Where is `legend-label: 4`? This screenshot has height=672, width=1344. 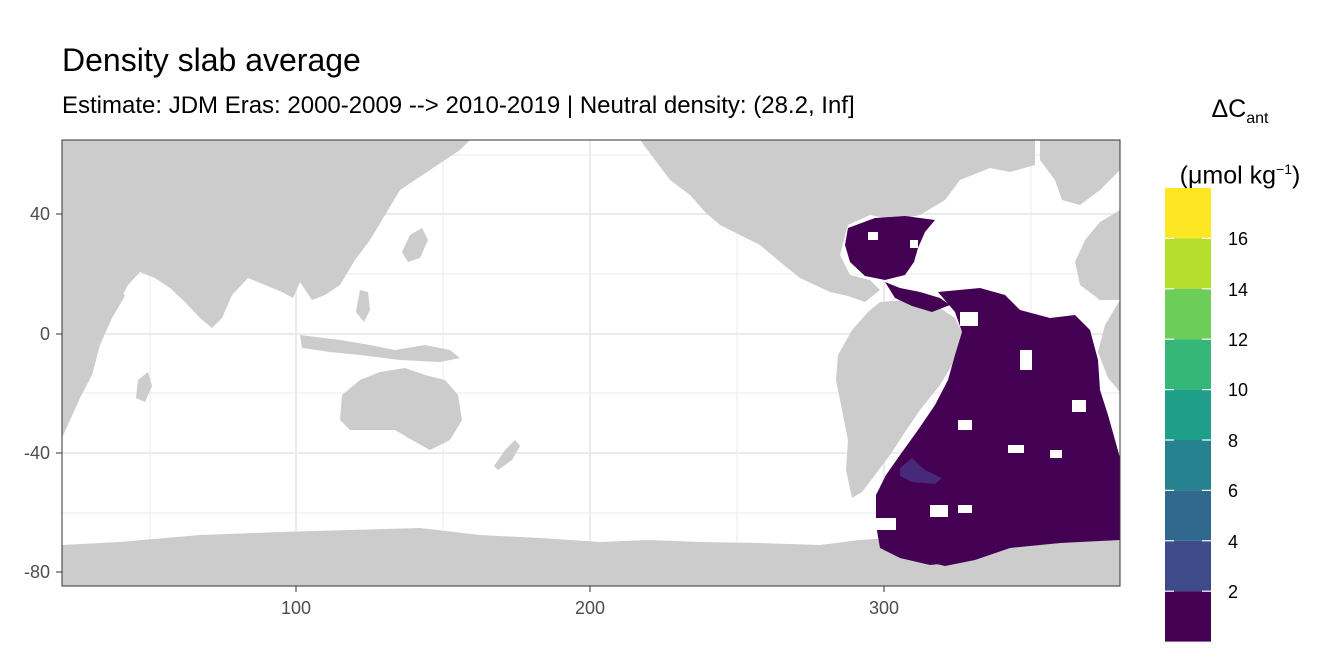
legend-label: 4 is located at coordinates (1233, 542).